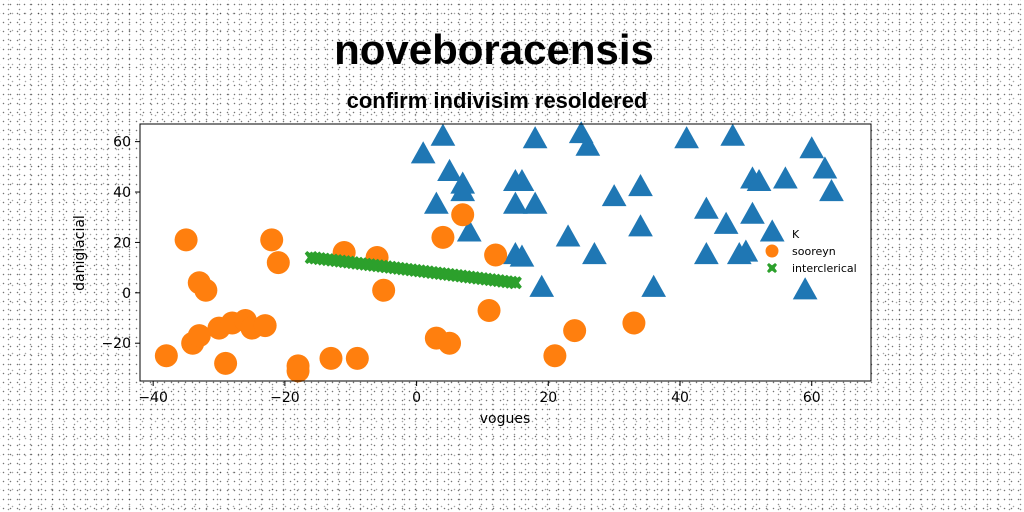  What do you see at coordinates (824, 268) in the screenshot?
I see `legend-label: interclerical` at bounding box center [824, 268].